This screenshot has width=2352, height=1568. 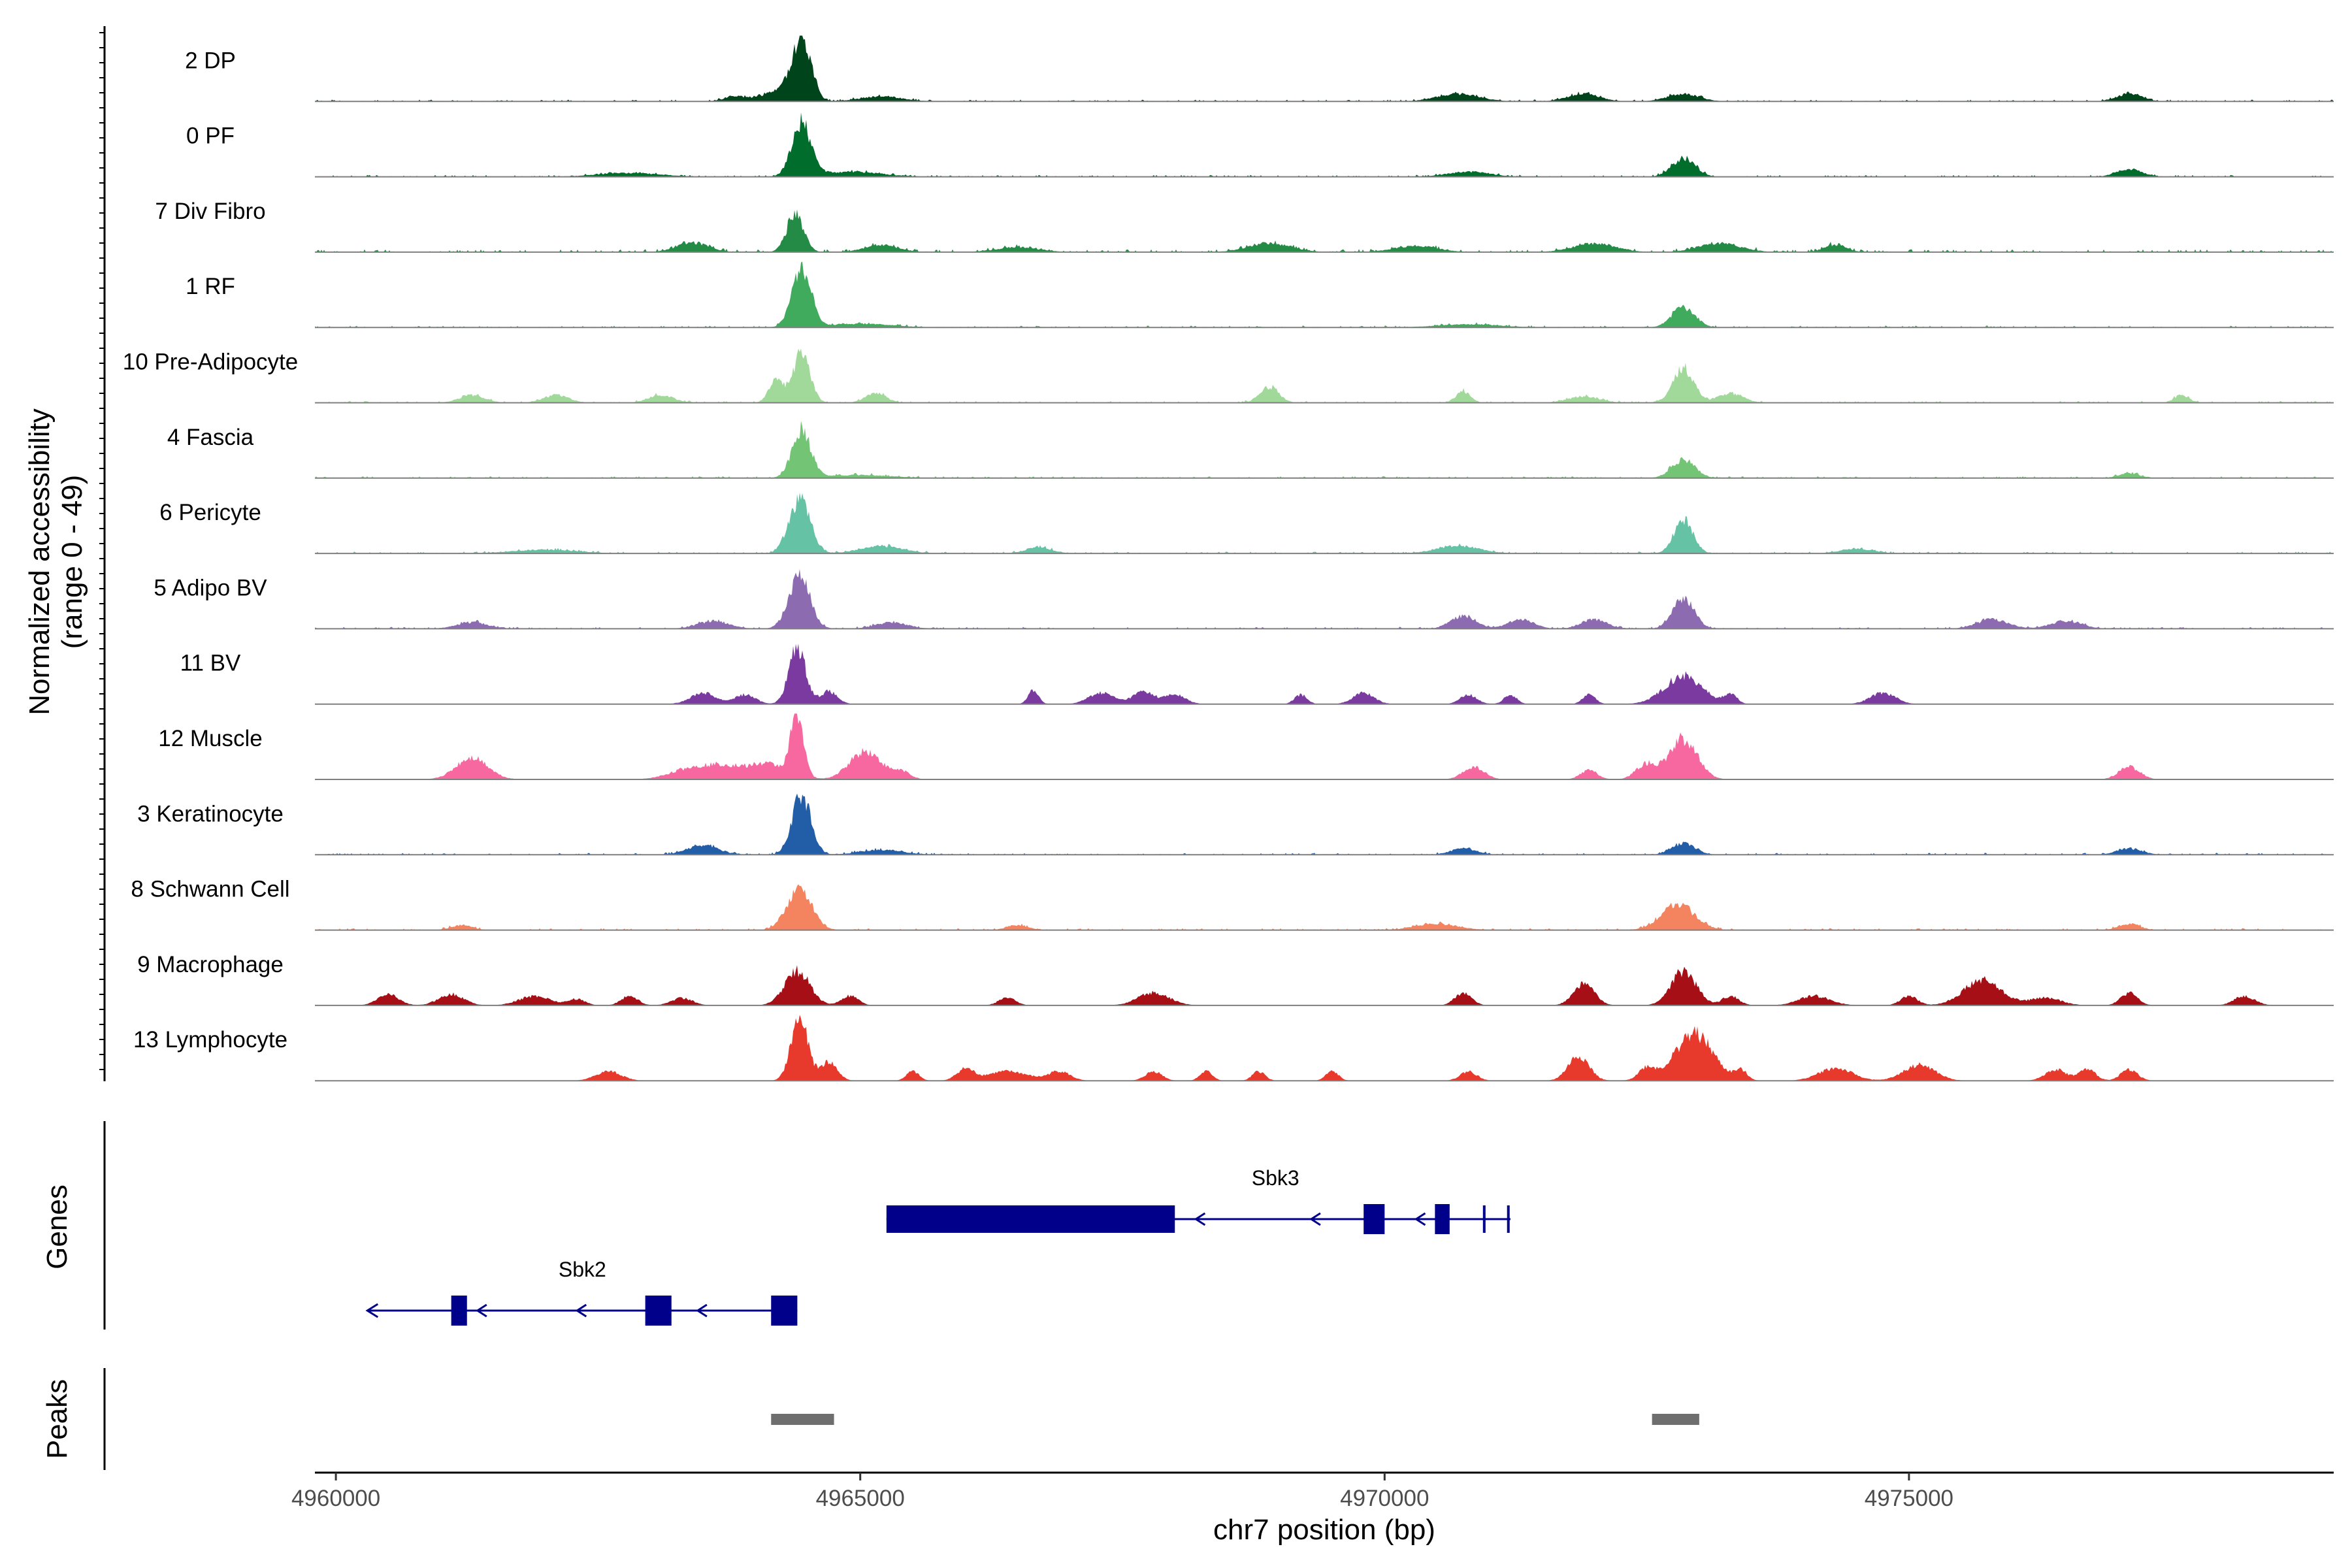 I want to click on y-axis-title-line2: (range 0 - 49), so click(x=72, y=562).